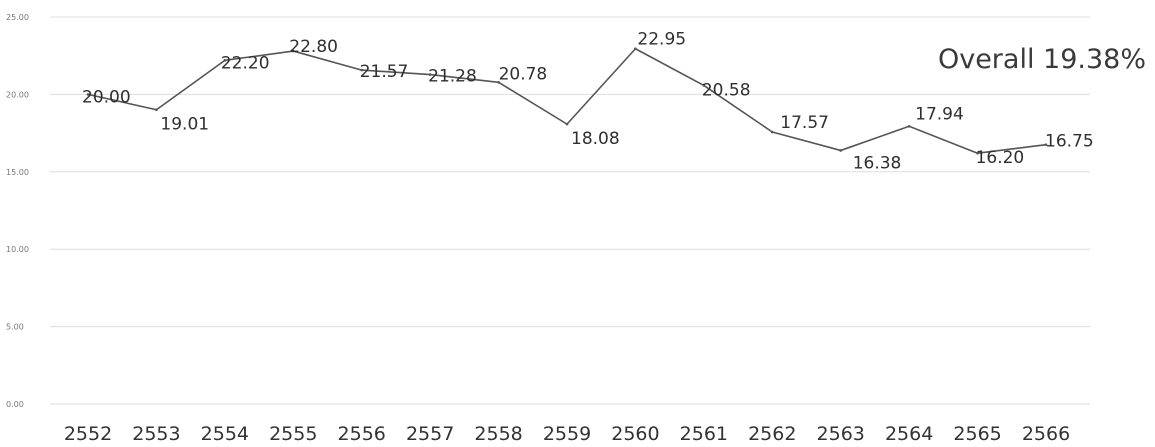  Describe the element at coordinates (523, 74) in the screenshot. I see `data-label: 20.78` at that location.